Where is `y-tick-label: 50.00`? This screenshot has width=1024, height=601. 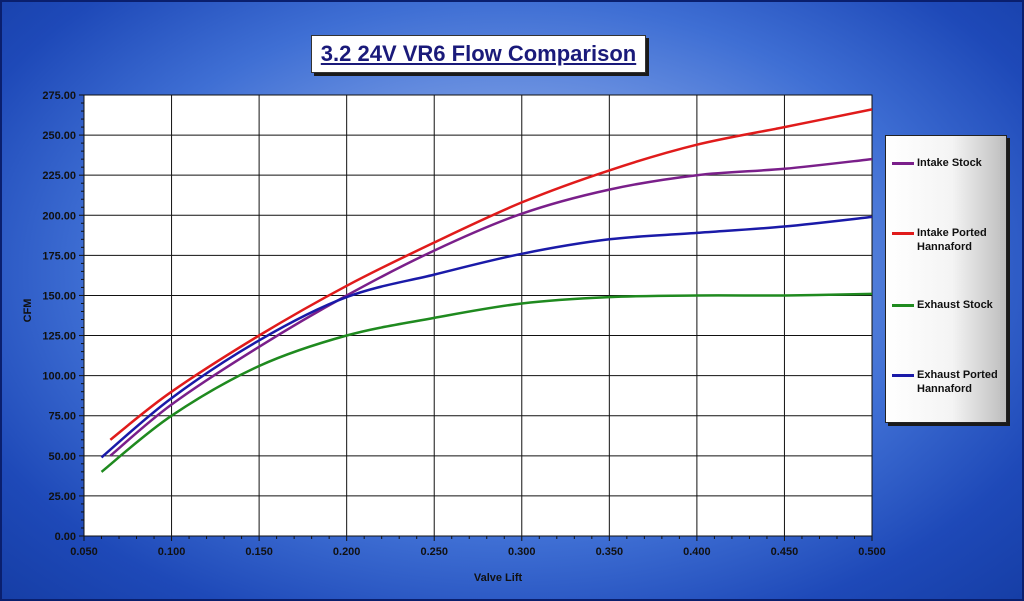
y-tick-label: 50.00 is located at coordinates (62, 457).